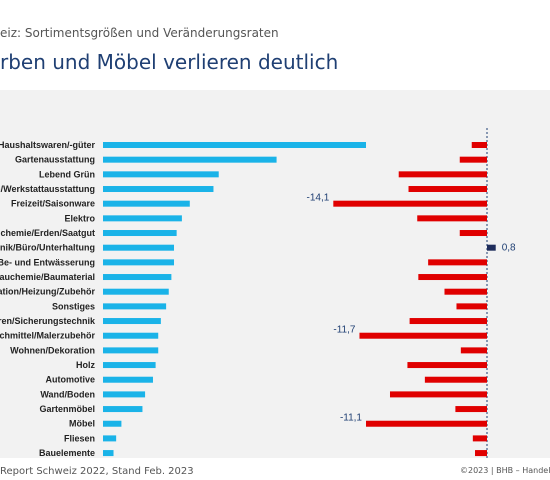 Image resolution: width=550 pixels, height=480 pixels. Describe the element at coordinates (67, 453) in the screenshot. I see `category-label: Bauelemente` at that location.